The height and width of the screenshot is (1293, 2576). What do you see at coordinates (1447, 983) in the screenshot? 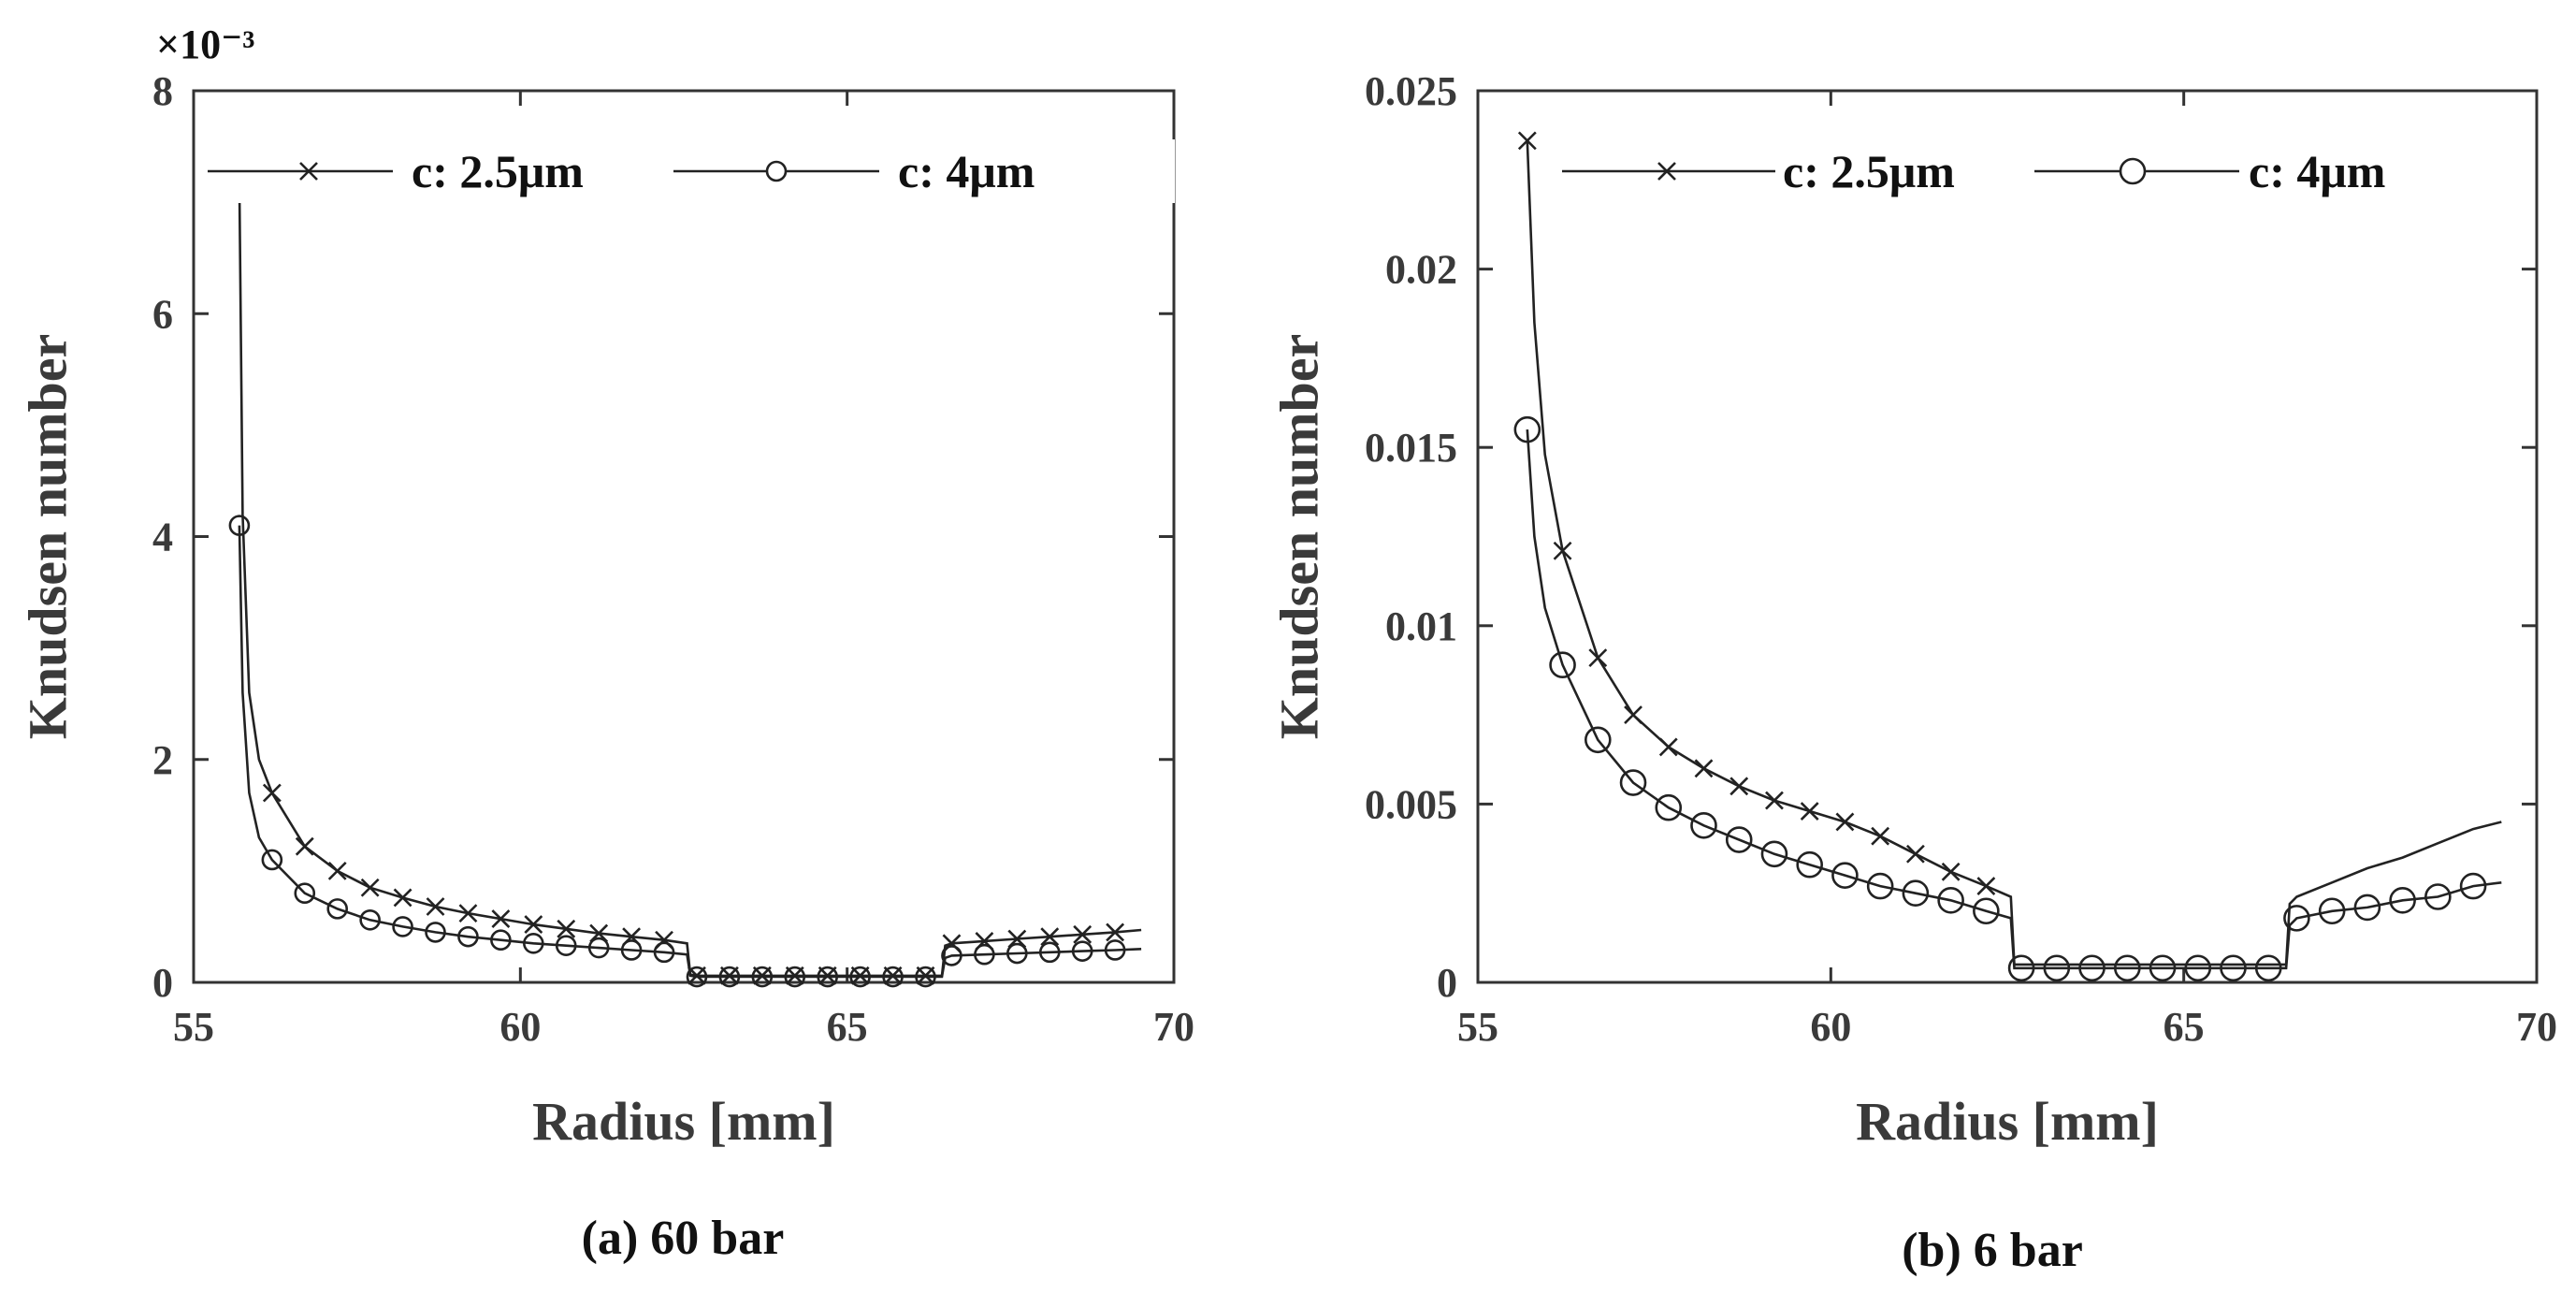
I see `y-tick-label: 0` at bounding box center [1447, 983].